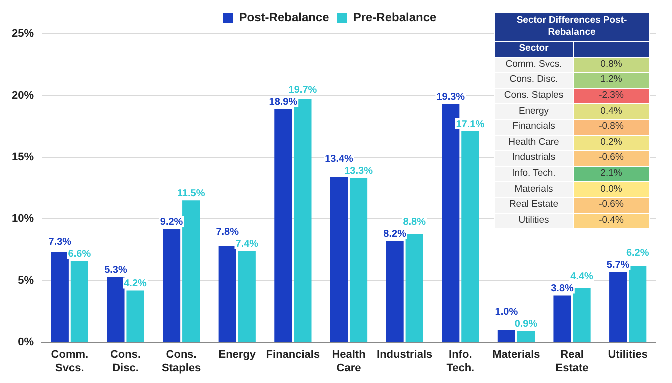  Describe the element at coordinates (612, 221) in the screenshot. I see `data-label: -0.4%` at that location.